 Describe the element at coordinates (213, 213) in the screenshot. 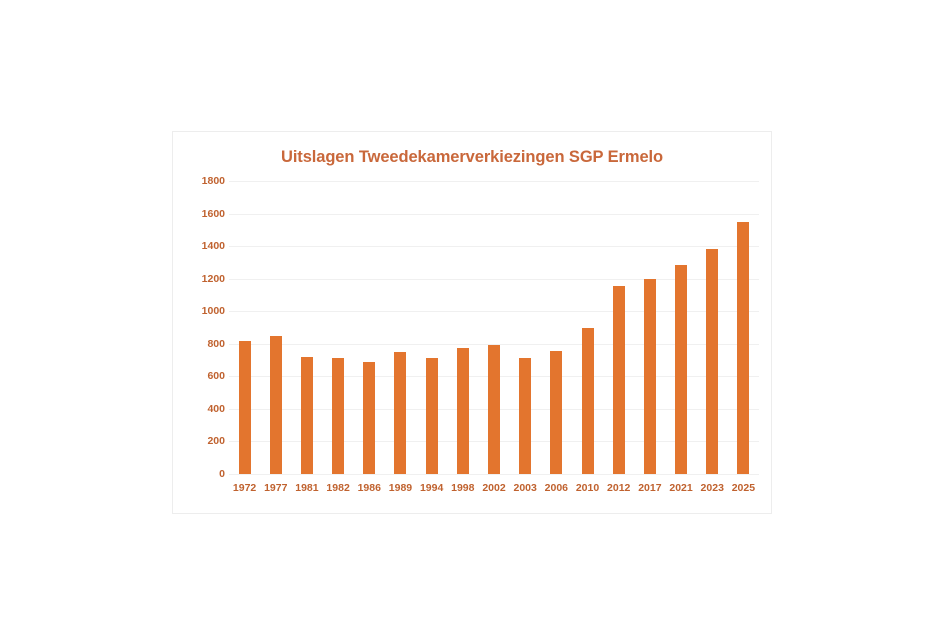

I see `y-axis-tick-label: 1600` at that location.